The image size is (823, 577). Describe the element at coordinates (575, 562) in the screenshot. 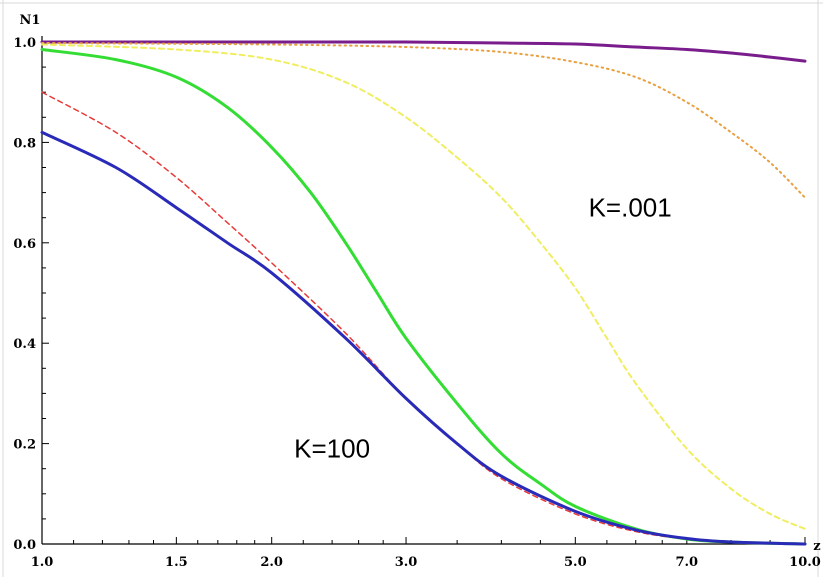

I see `x-tick-label: 5.0` at that location.